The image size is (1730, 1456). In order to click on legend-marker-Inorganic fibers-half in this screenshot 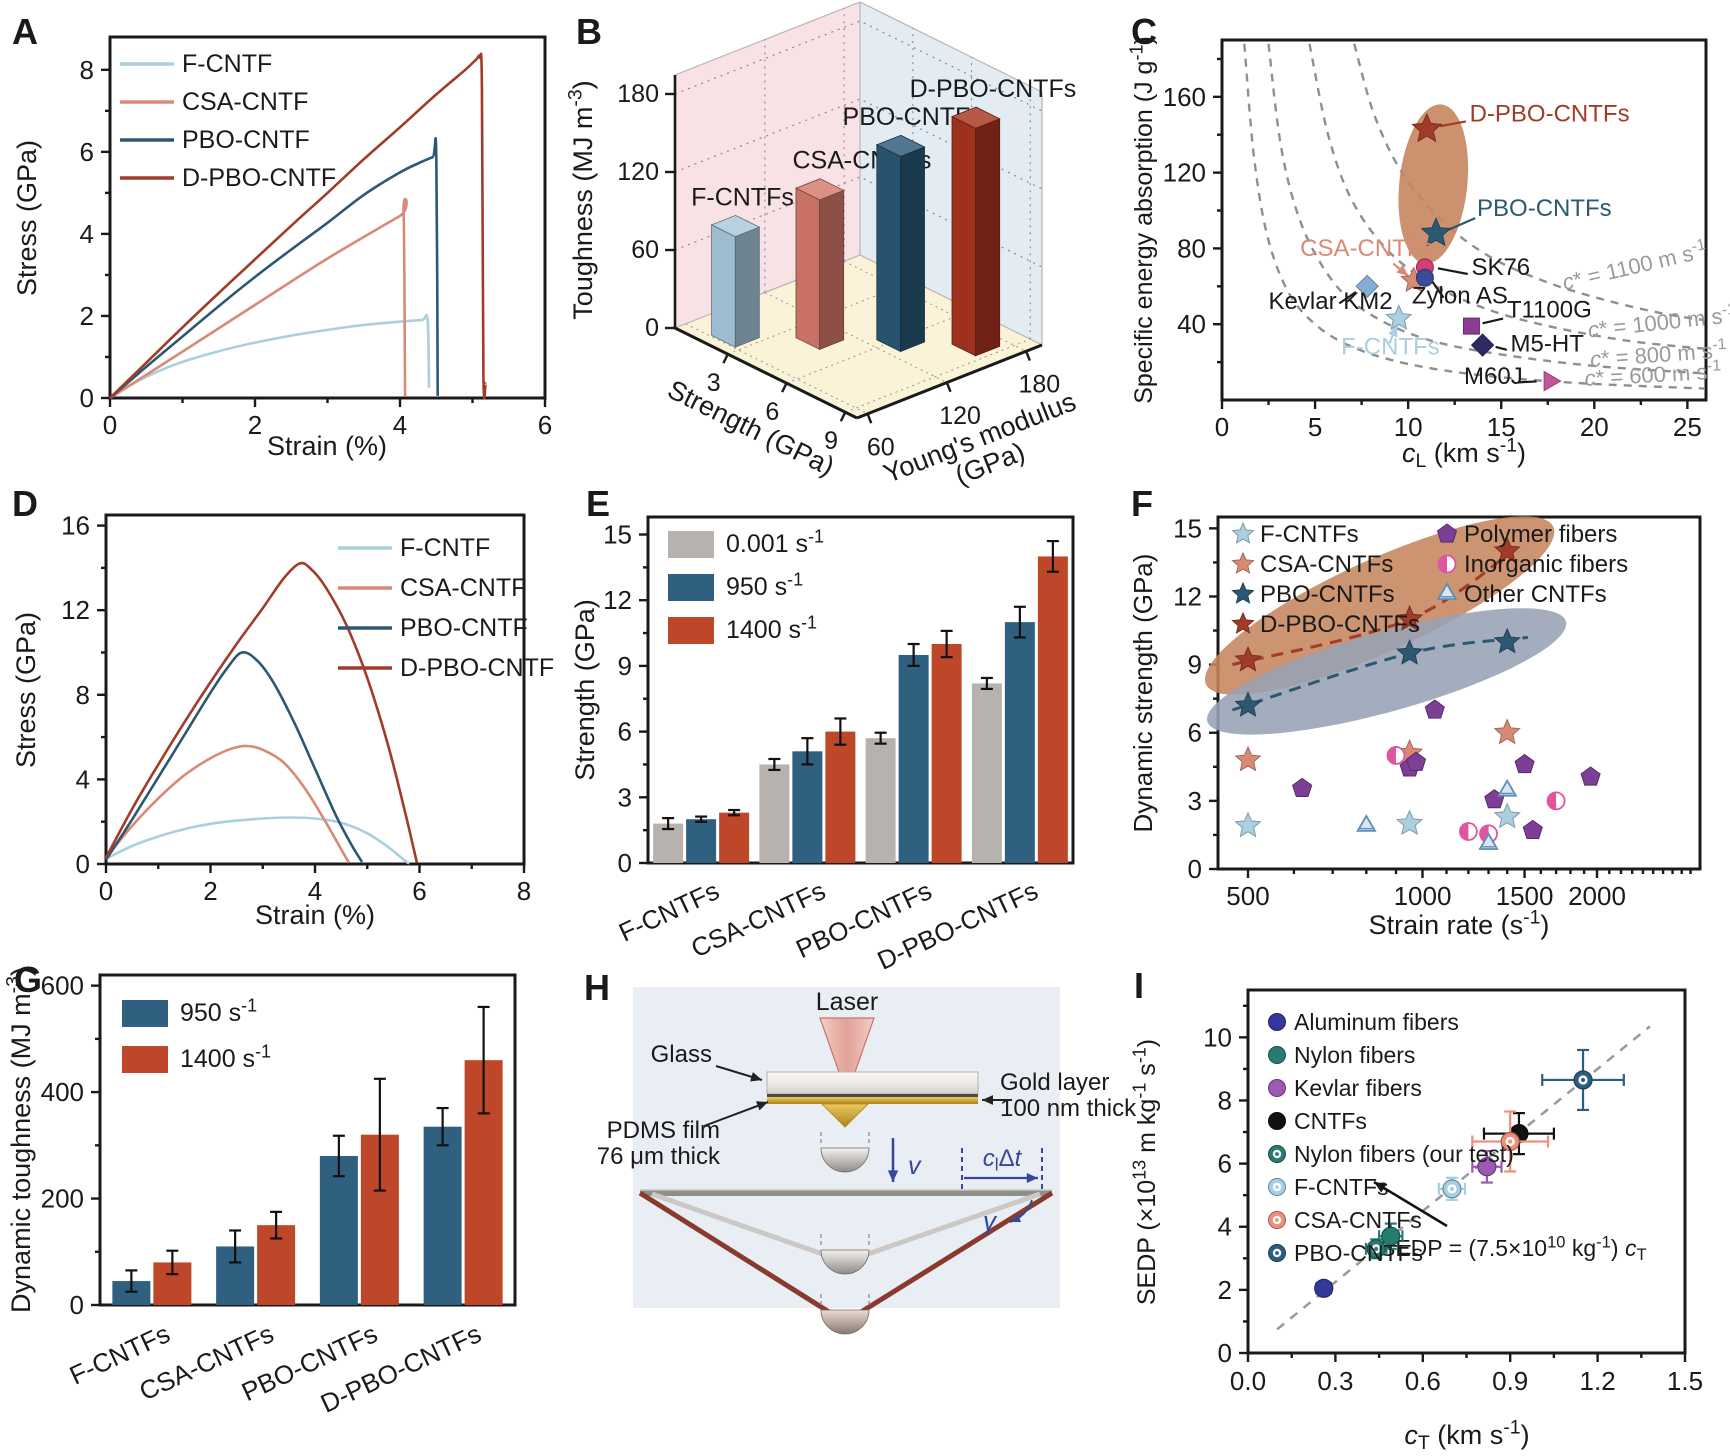, I will do `click(1442, 564)`.